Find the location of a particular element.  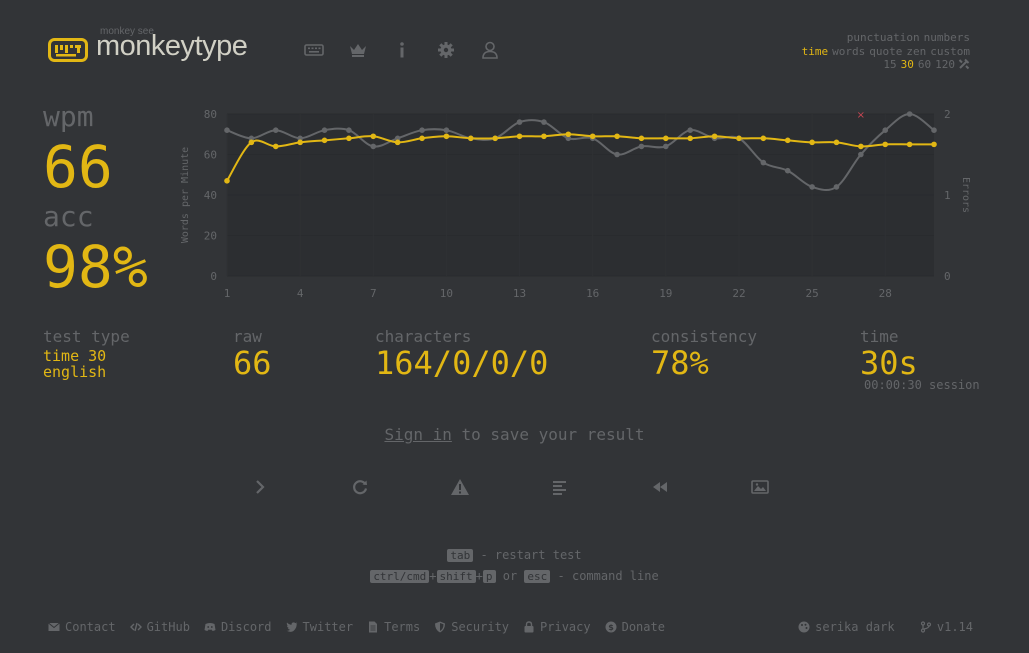

x-tick-label: 16 is located at coordinates (592, 293).